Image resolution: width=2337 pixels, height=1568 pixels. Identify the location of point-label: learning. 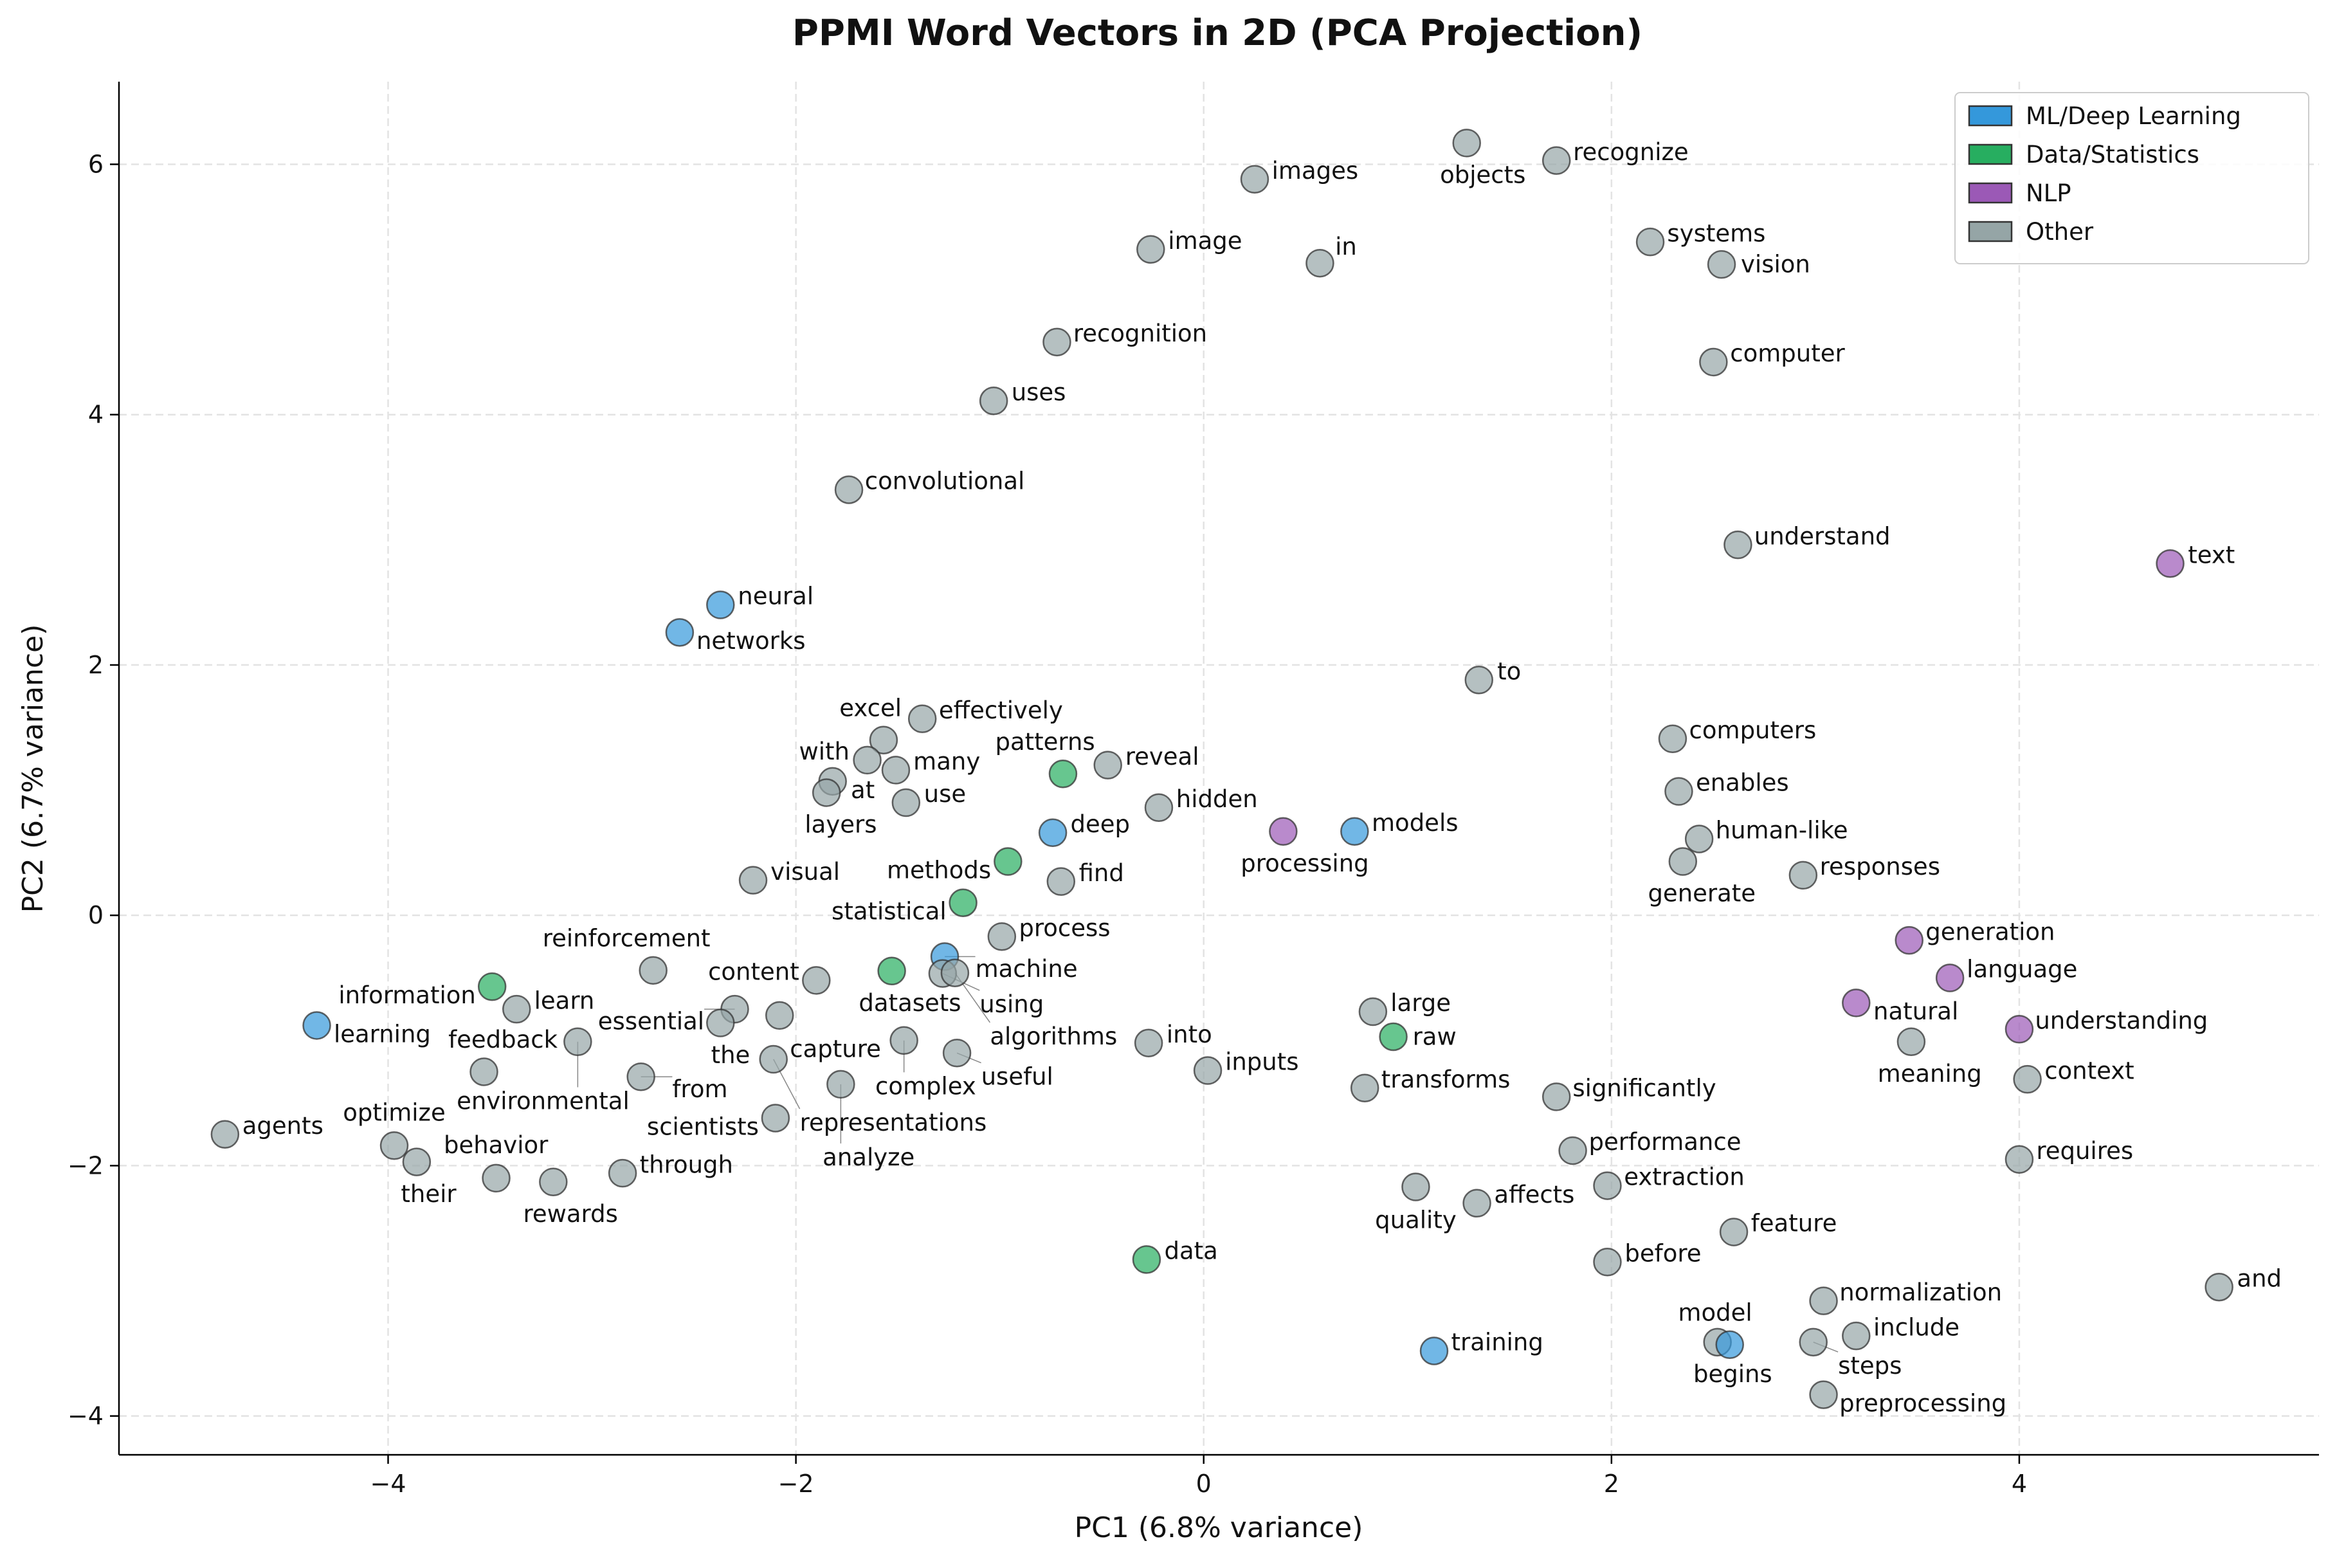
(382, 1034).